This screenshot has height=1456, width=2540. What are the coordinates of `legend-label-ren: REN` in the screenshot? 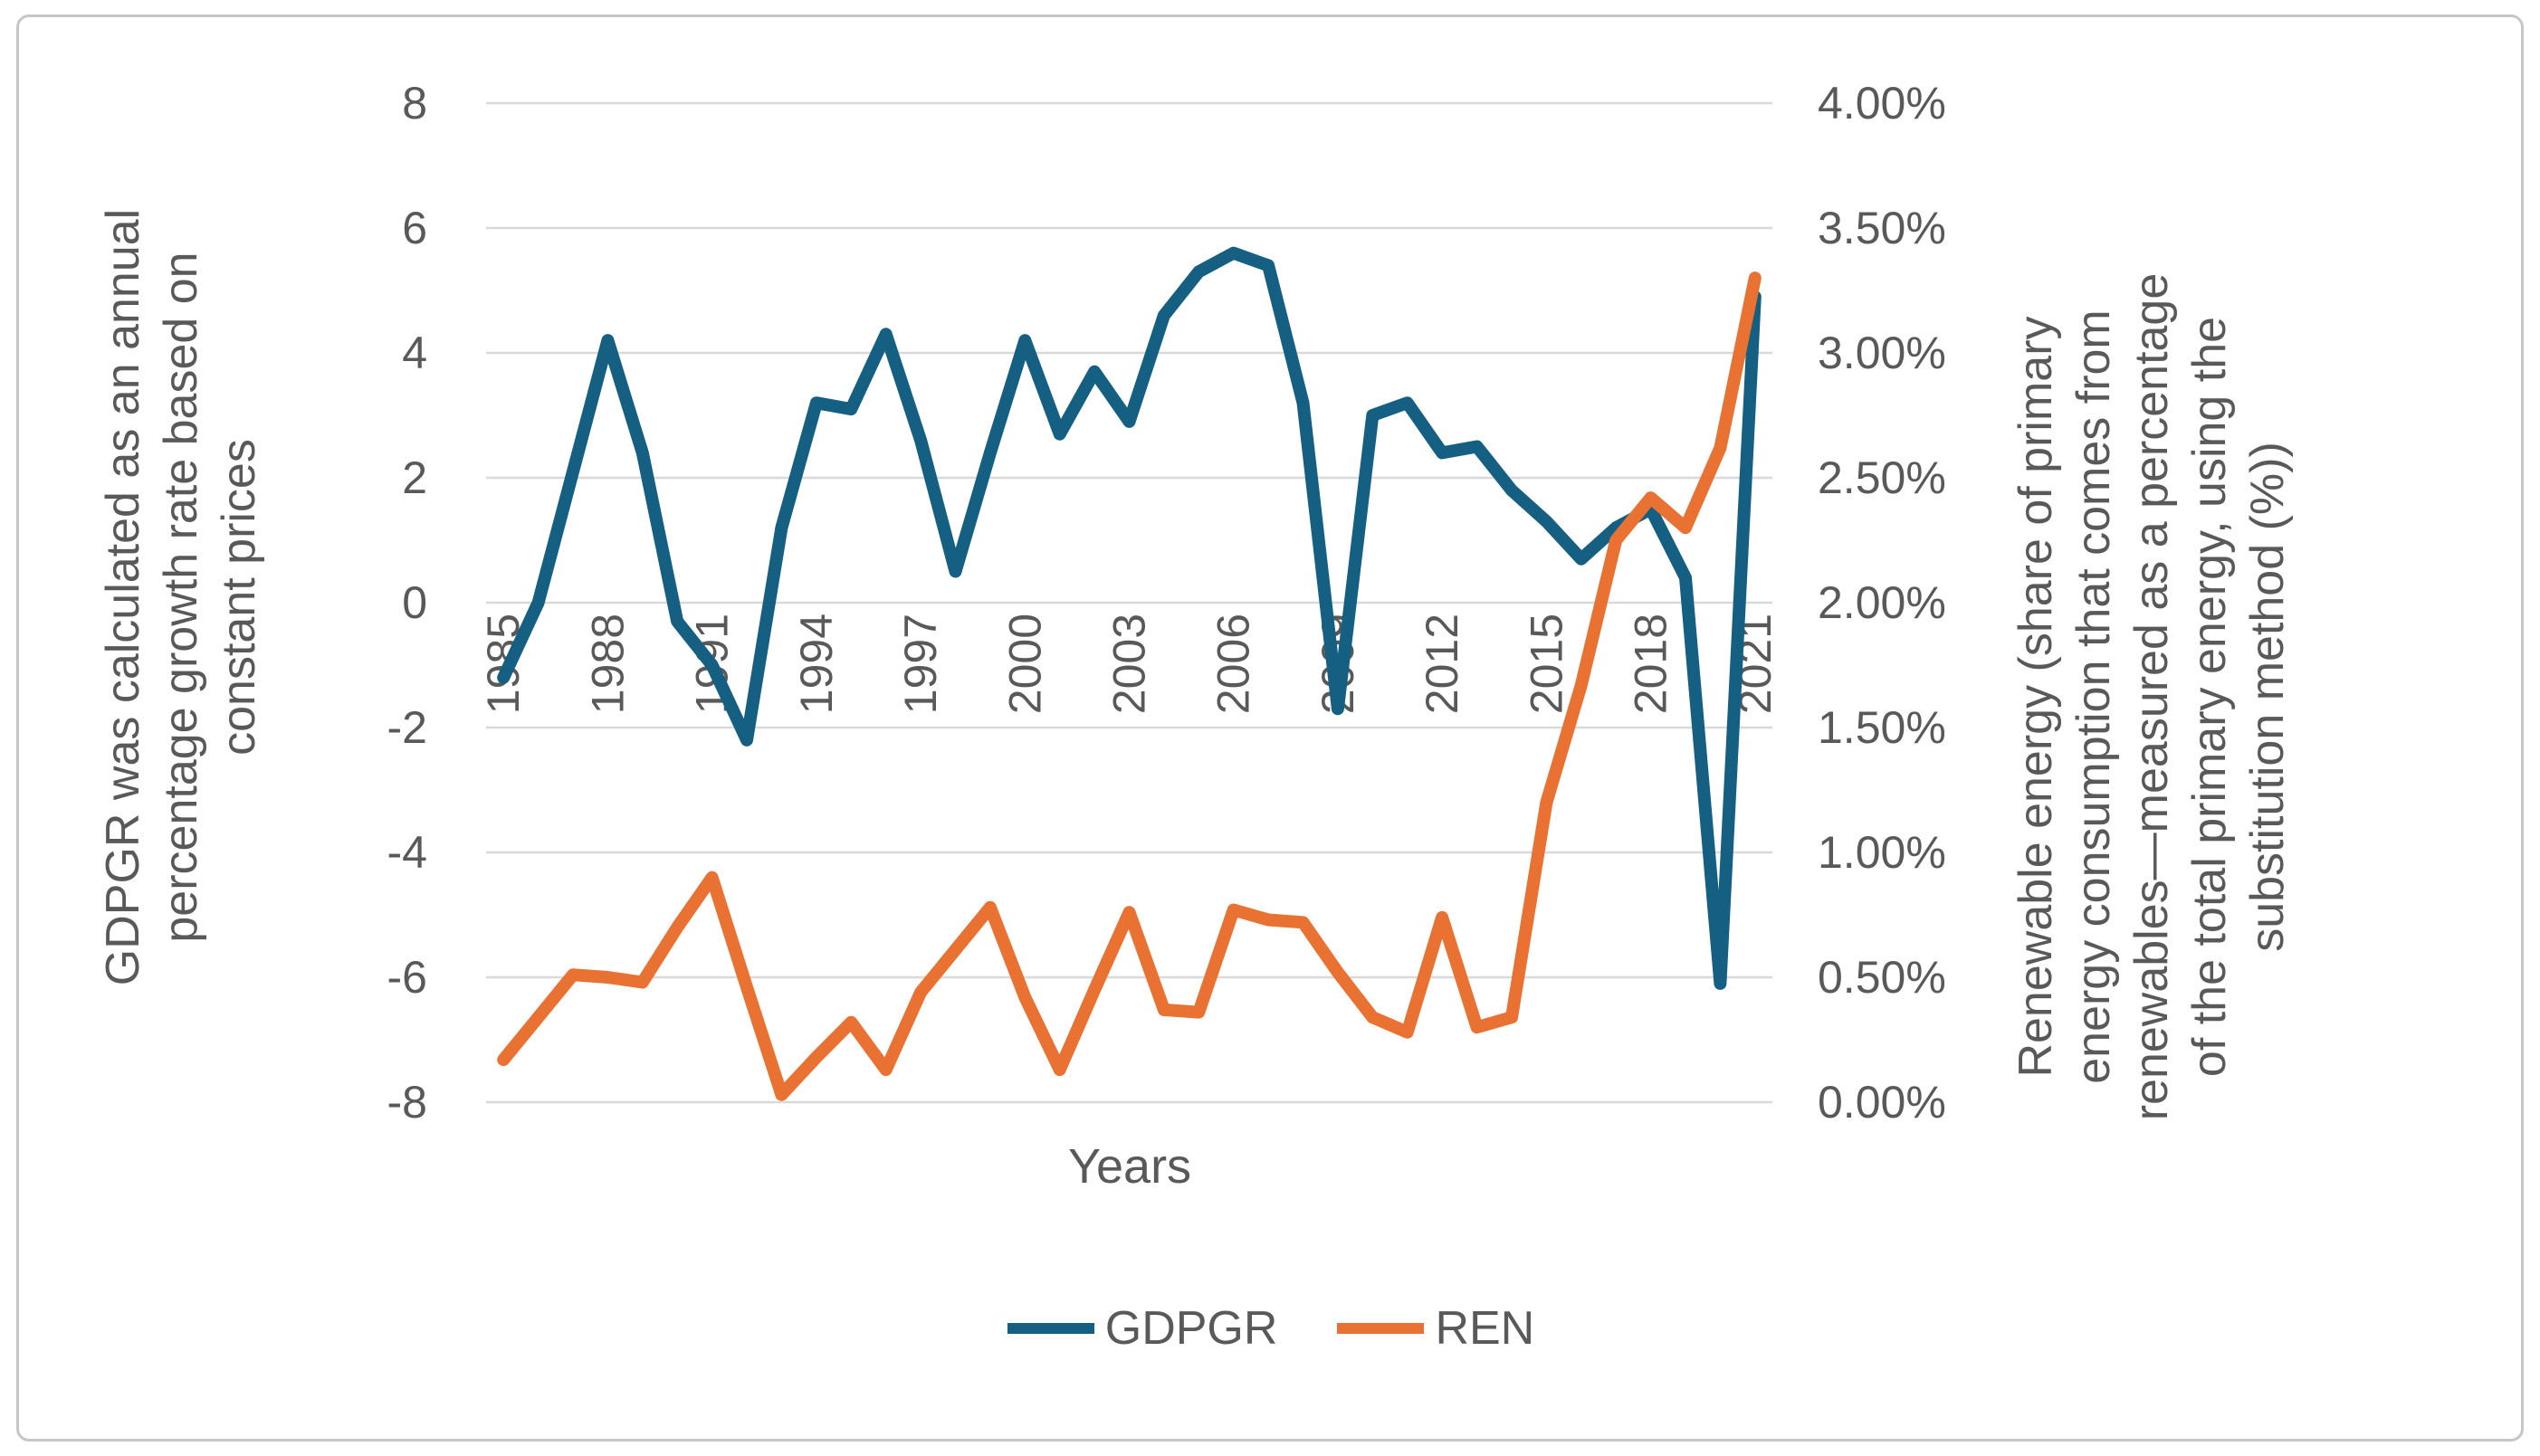 It's located at (1485, 1329).